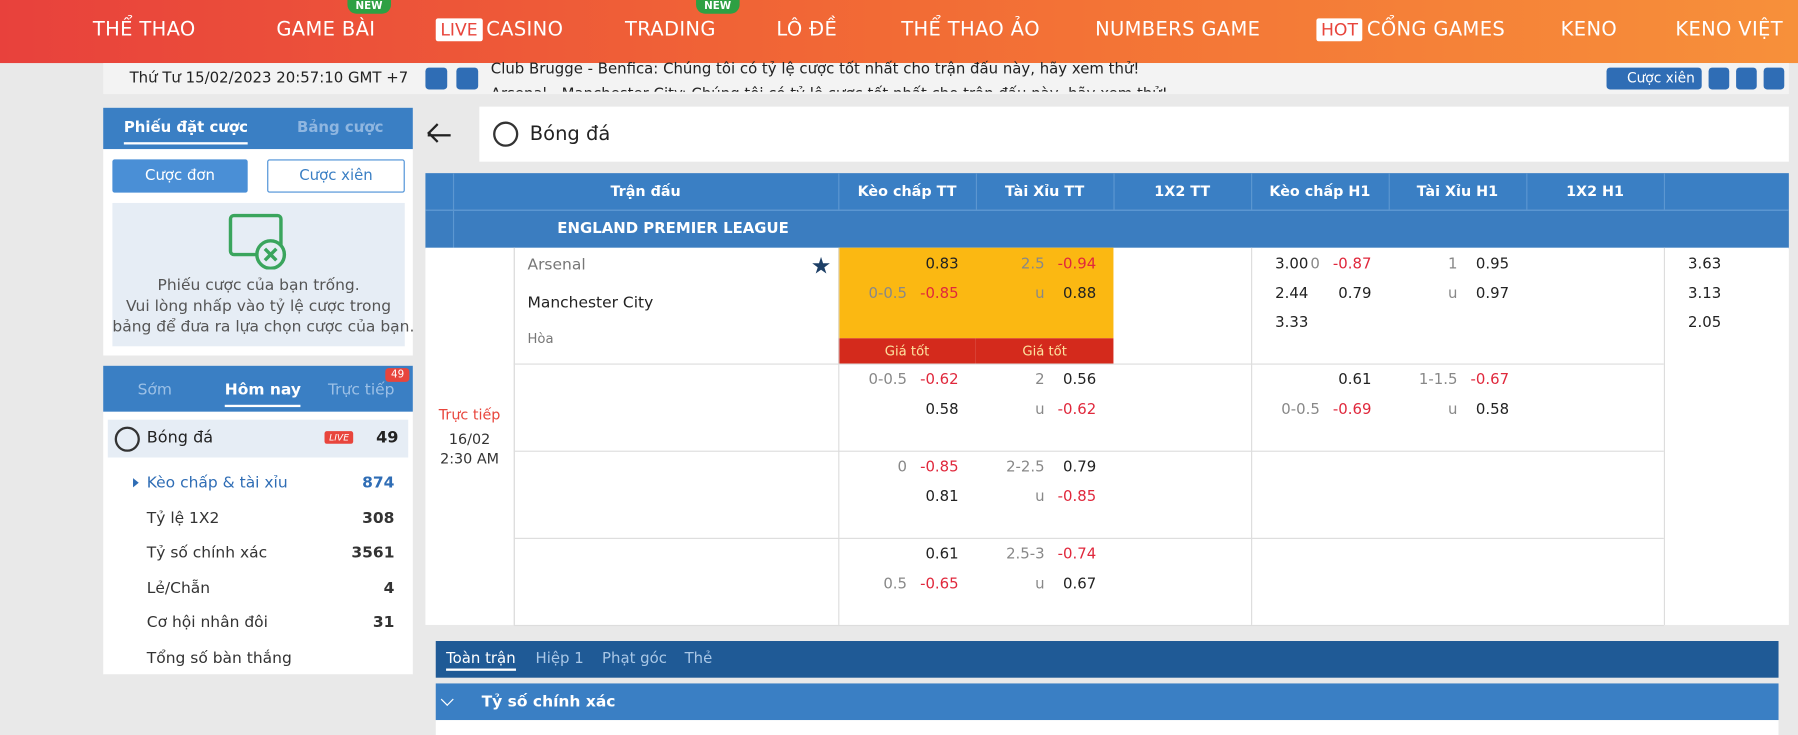 This screenshot has width=1798, height=735. Describe the element at coordinates (1704, 264) in the screenshot. I see `odds: 3.63` at that location.